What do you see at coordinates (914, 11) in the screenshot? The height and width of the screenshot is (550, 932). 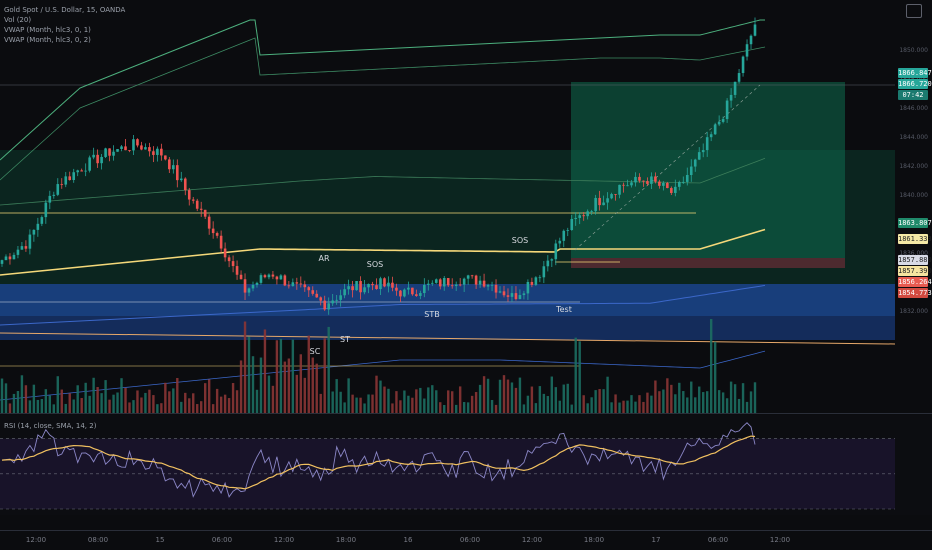 I see `camera-icon` at bounding box center [914, 11].